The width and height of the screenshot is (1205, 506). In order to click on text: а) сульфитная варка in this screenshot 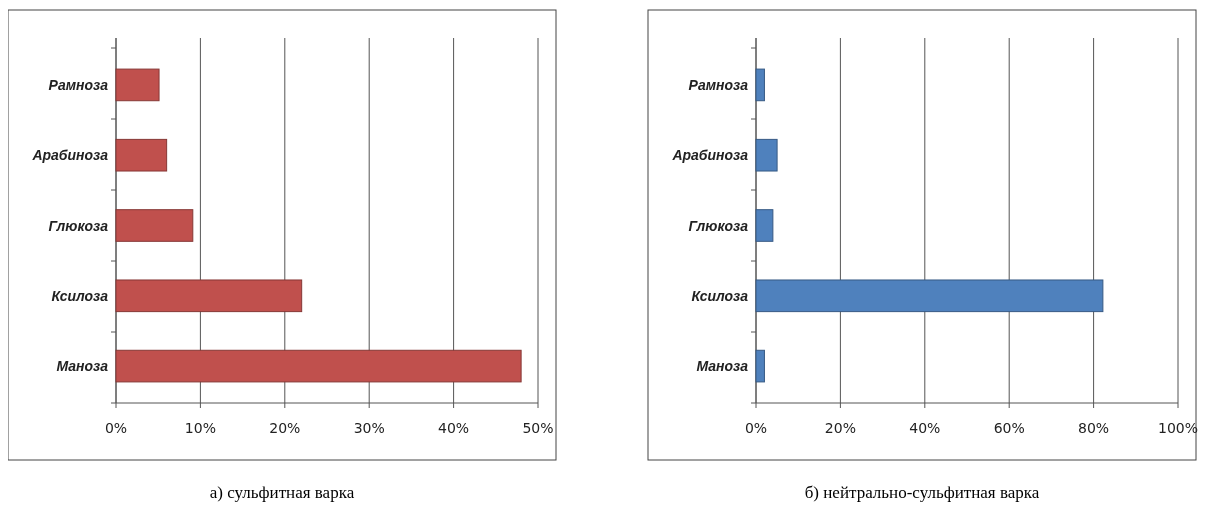, I will do `click(282, 492)`.